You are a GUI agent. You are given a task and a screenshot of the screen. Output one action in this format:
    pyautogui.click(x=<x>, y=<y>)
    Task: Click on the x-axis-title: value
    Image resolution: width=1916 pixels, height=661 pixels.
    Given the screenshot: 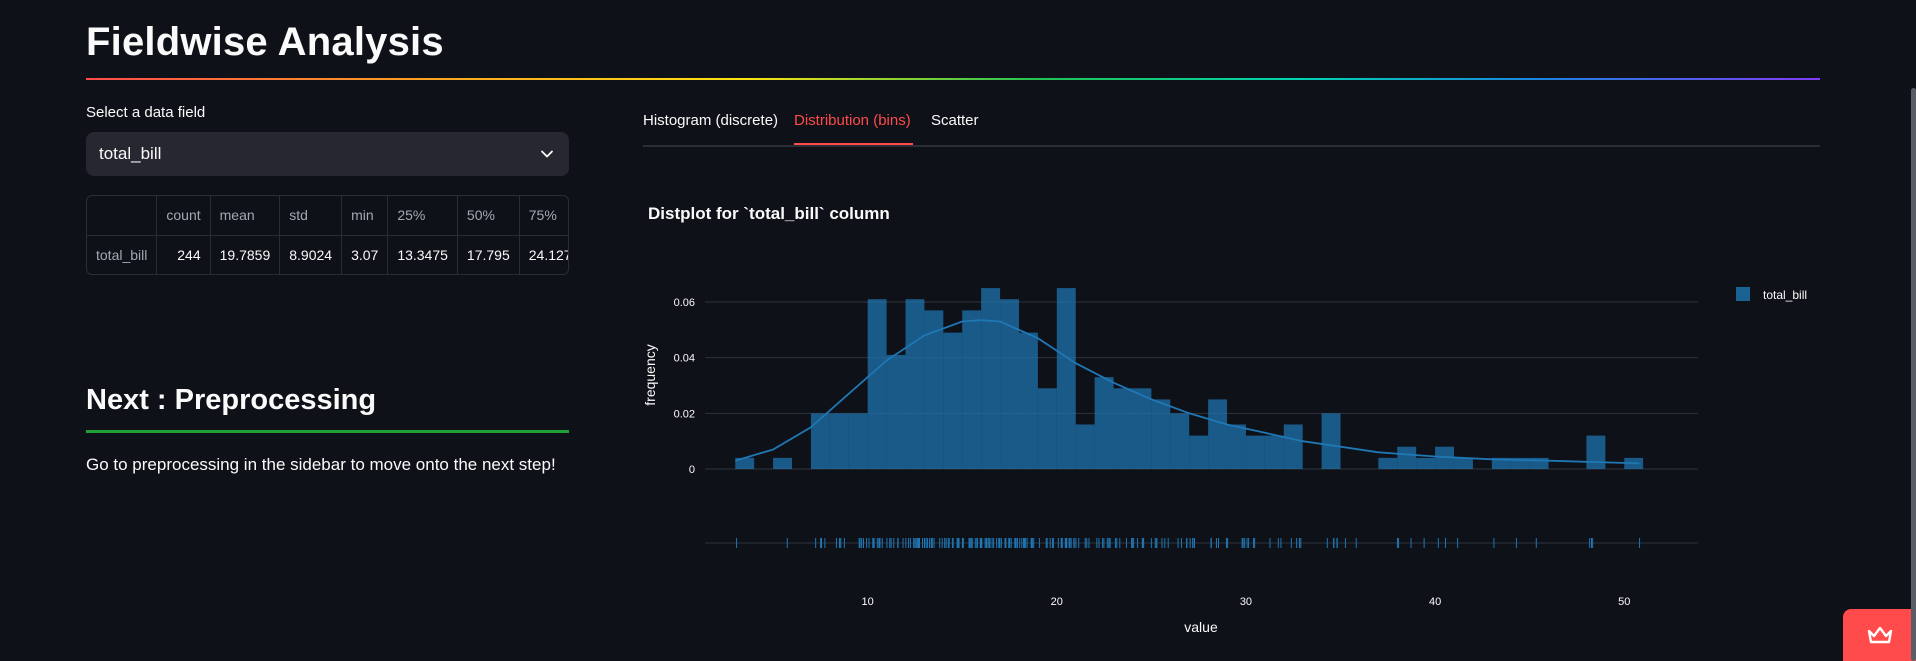 What is the action you would take?
    pyautogui.click(x=1201, y=627)
    